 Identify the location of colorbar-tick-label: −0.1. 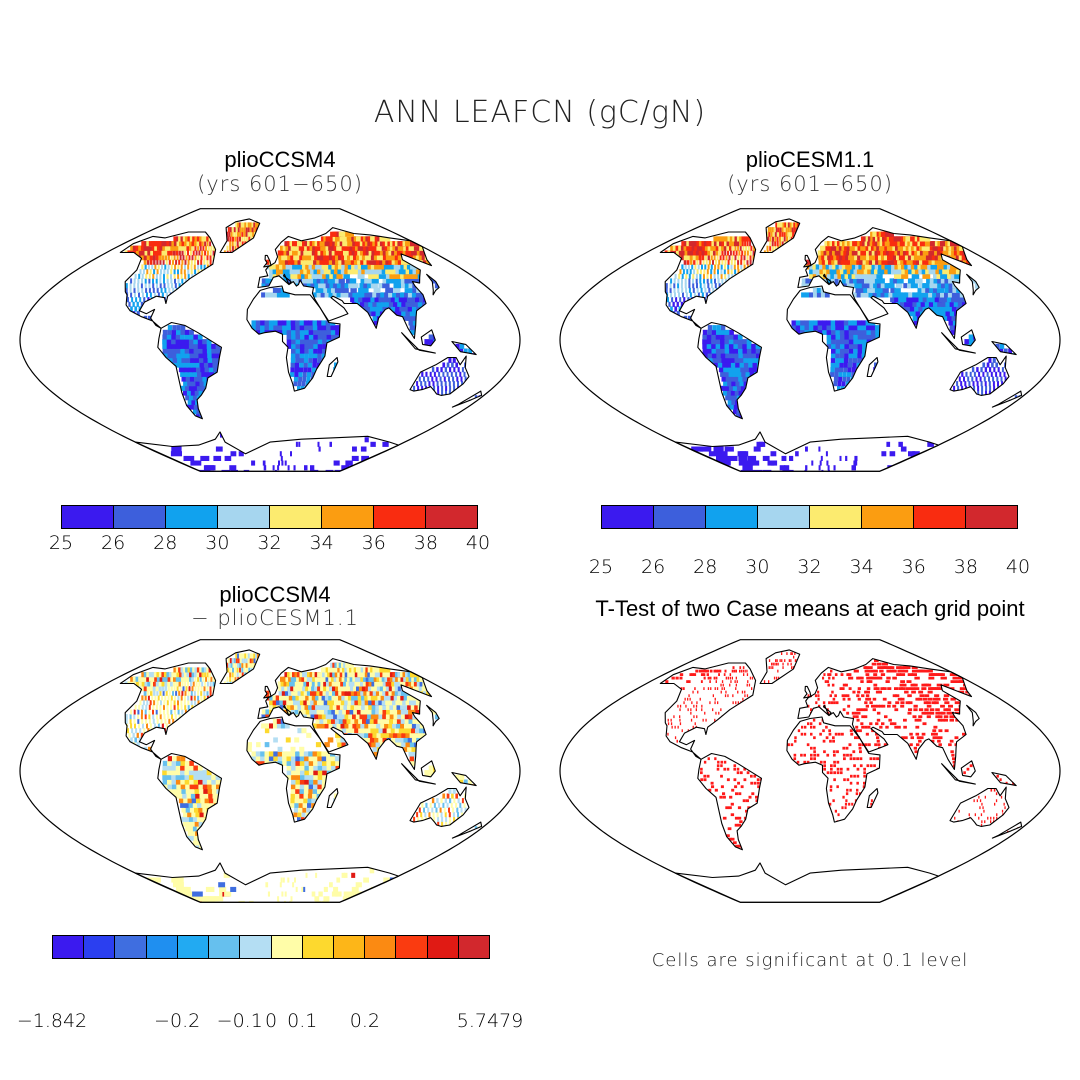
(239, 1021).